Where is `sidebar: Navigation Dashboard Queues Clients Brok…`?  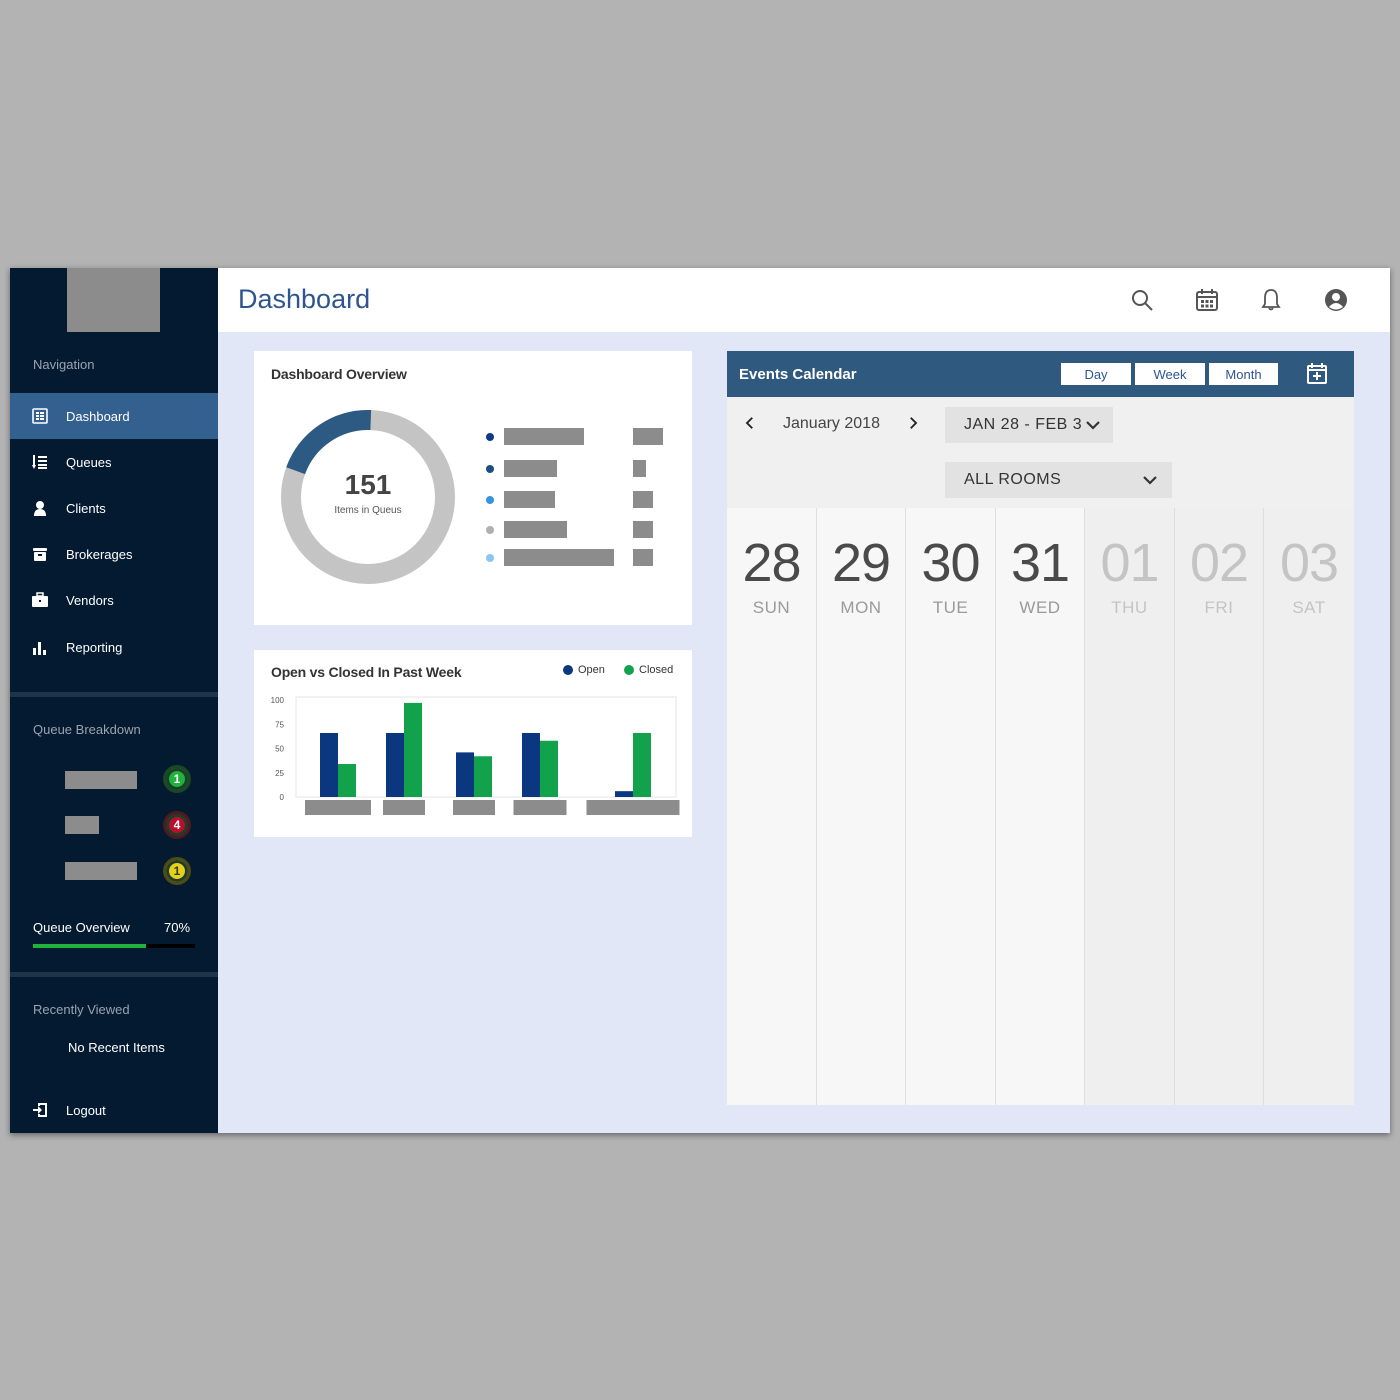 sidebar: Navigation Dashboard Queues Clients Brok… is located at coordinates (114, 700).